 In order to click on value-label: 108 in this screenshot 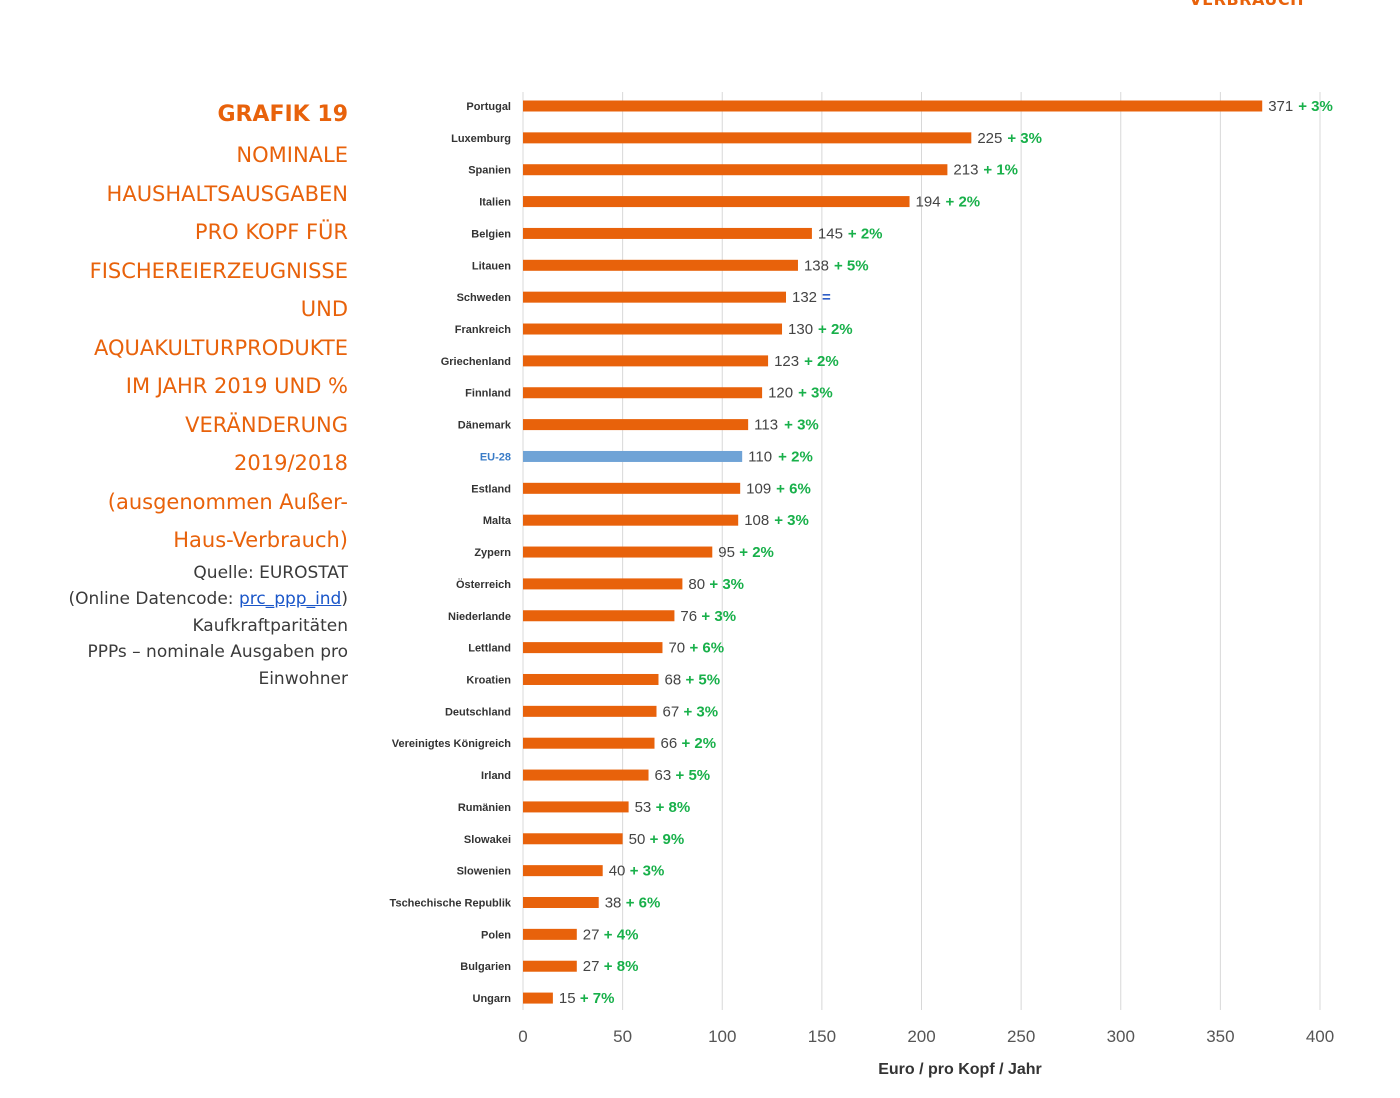, I will do `click(756, 520)`.